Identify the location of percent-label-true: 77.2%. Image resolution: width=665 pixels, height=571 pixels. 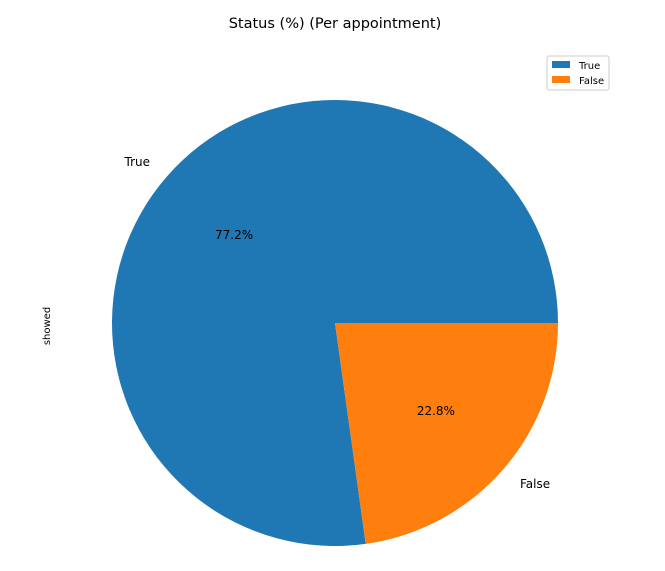
(234, 235).